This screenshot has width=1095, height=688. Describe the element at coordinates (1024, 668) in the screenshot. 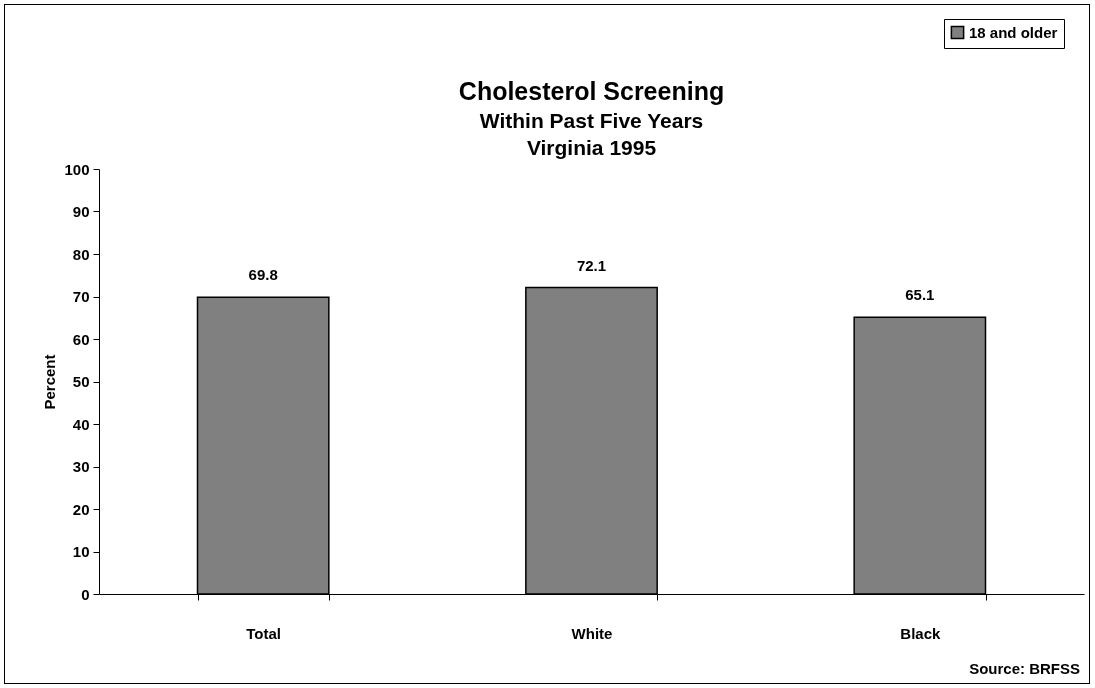

I see `source-note: Source: BRFSS` at that location.